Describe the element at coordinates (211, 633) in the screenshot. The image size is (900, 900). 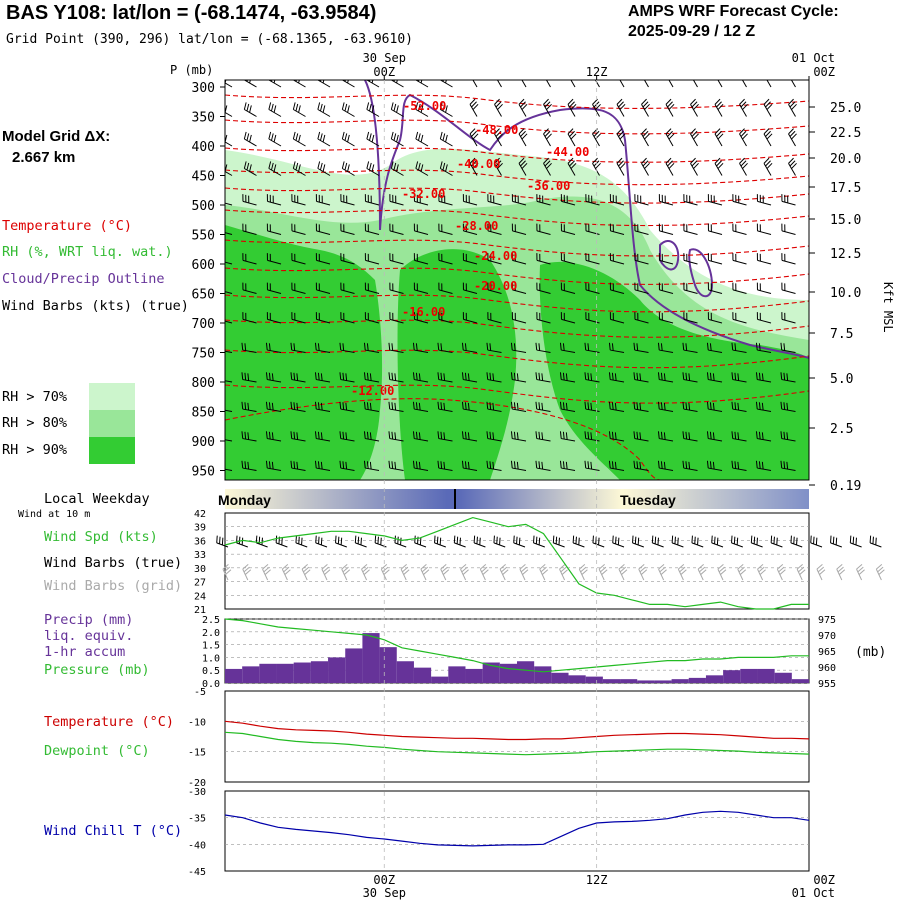
I see `precip-tick-2.0: 2.0` at that location.